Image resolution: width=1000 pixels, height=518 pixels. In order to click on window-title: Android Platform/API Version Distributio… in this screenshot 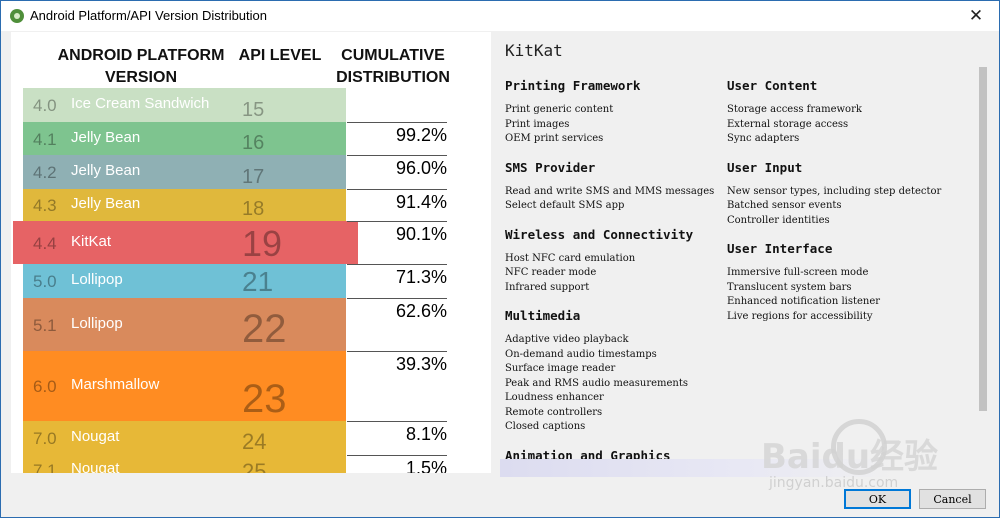, I will do `click(148, 15)`.